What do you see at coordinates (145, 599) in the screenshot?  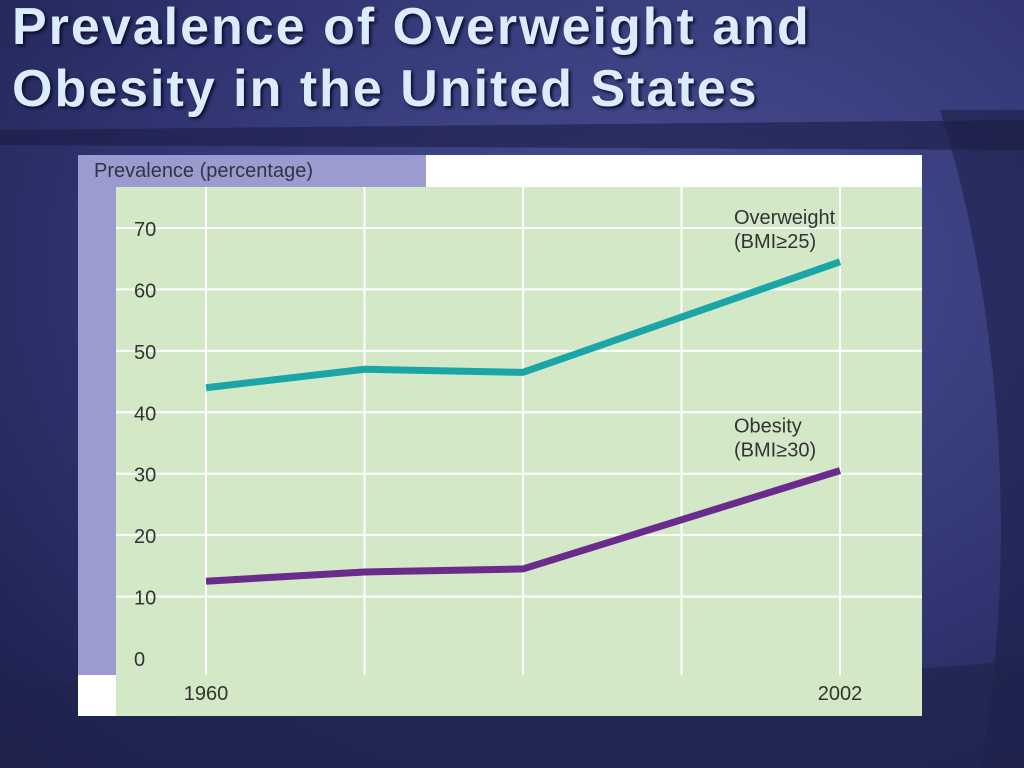 I see `y-tick-label: 10` at bounding box center [145, 599].